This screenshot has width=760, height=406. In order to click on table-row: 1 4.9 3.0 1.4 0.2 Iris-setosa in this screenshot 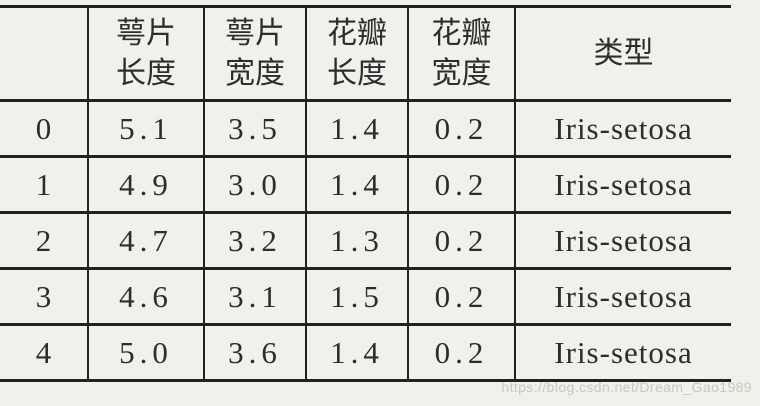, I will do `click(365, 184)`.